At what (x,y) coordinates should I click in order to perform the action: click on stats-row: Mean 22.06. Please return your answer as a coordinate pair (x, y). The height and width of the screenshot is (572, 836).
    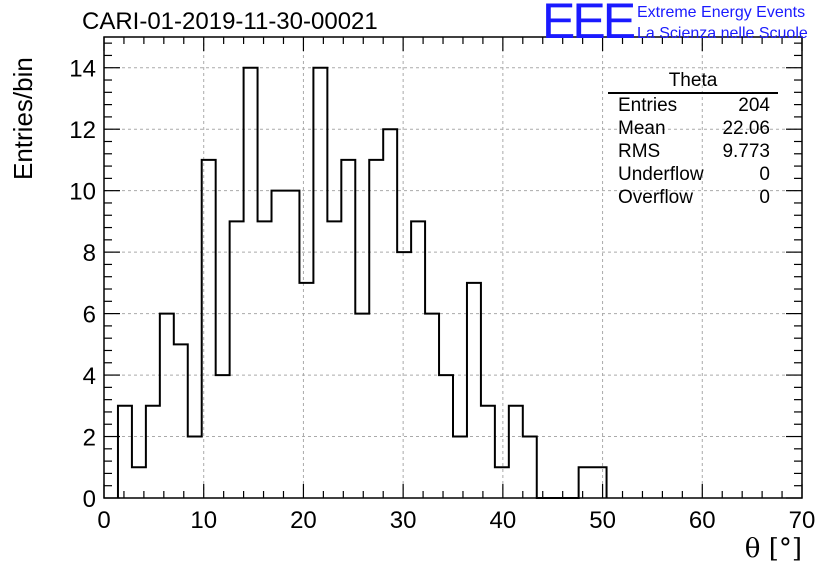
    Looking at the image, I should click on (693, 128).